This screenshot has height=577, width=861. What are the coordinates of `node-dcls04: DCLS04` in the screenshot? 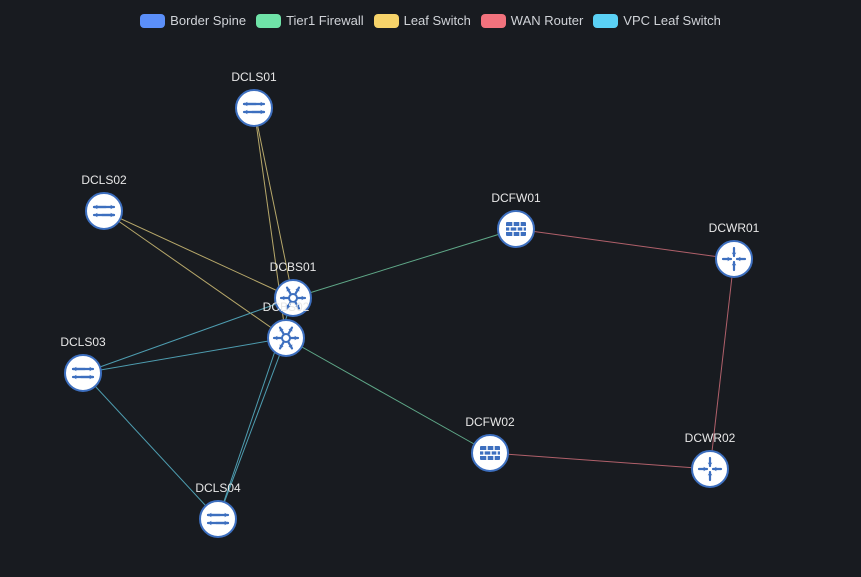 It's located at (218, 509).